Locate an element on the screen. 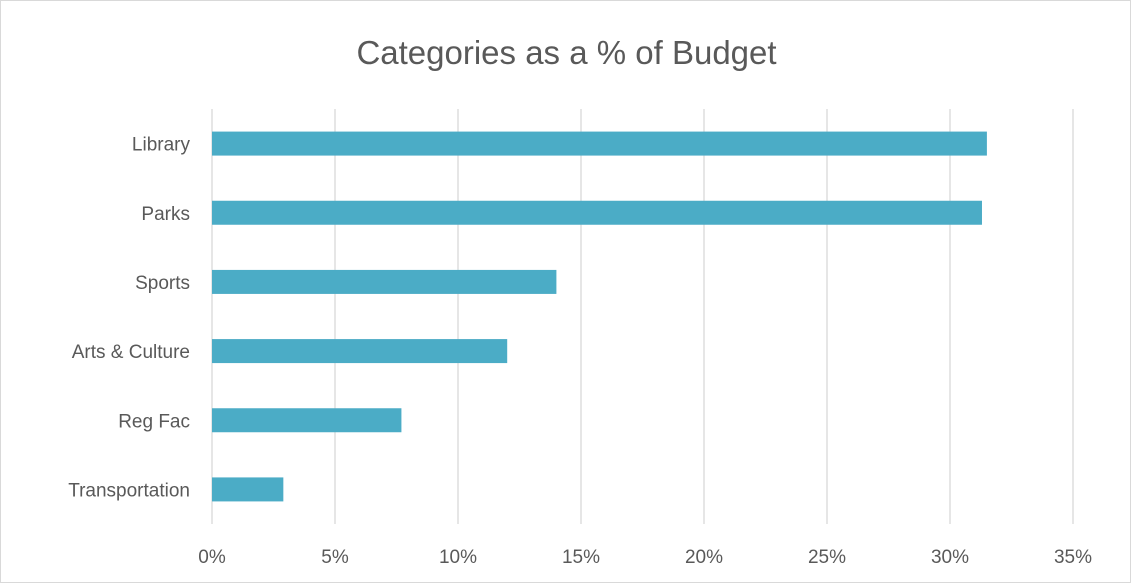 Image resolution: width=1131 pixels, height=584 pixels. bar-transportation is located at coordinates (248, 489).